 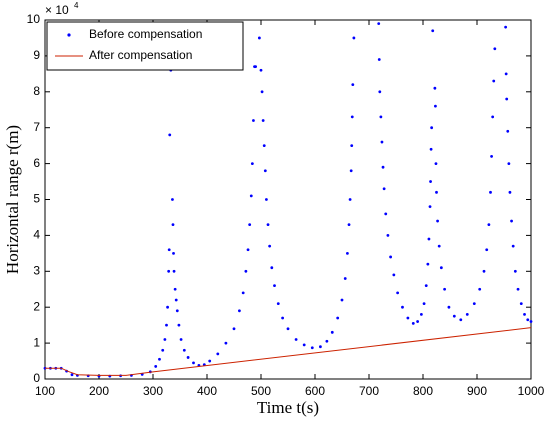 What do you see at coordinates (12, 199) in the screenshot?
I see `y-axis-label: Horizontal range r(m)` at bounding box center [12, 199].